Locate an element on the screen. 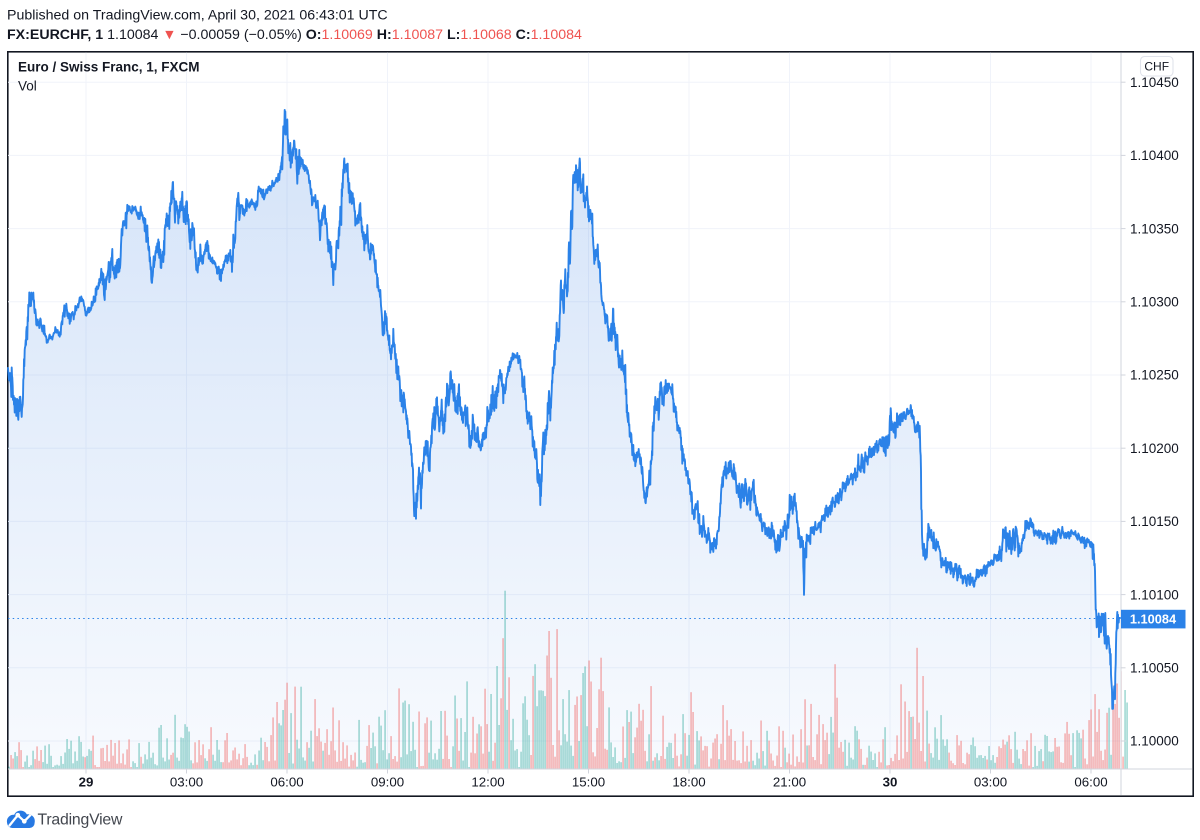  svg-text: 1.10250 is located at coordinates (1154, 375).